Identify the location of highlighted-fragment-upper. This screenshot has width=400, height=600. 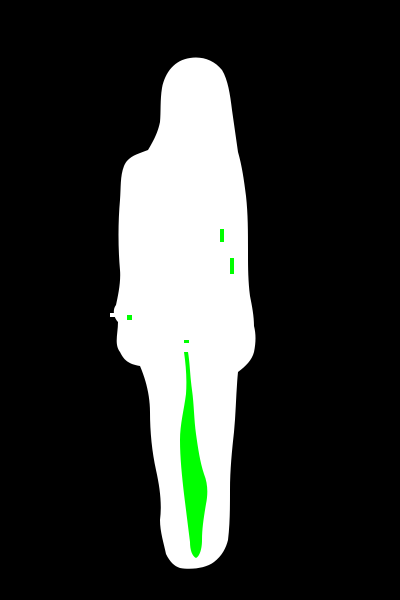
(222, 235).